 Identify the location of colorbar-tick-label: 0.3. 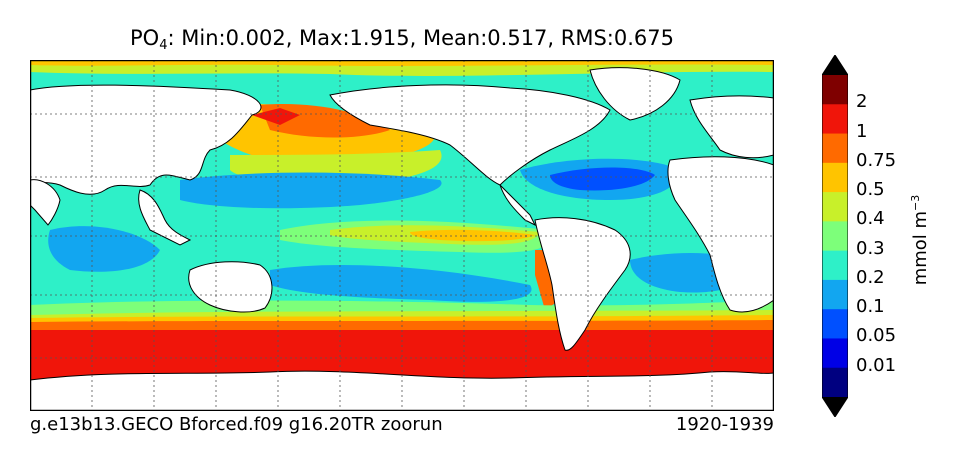
(870, 248).